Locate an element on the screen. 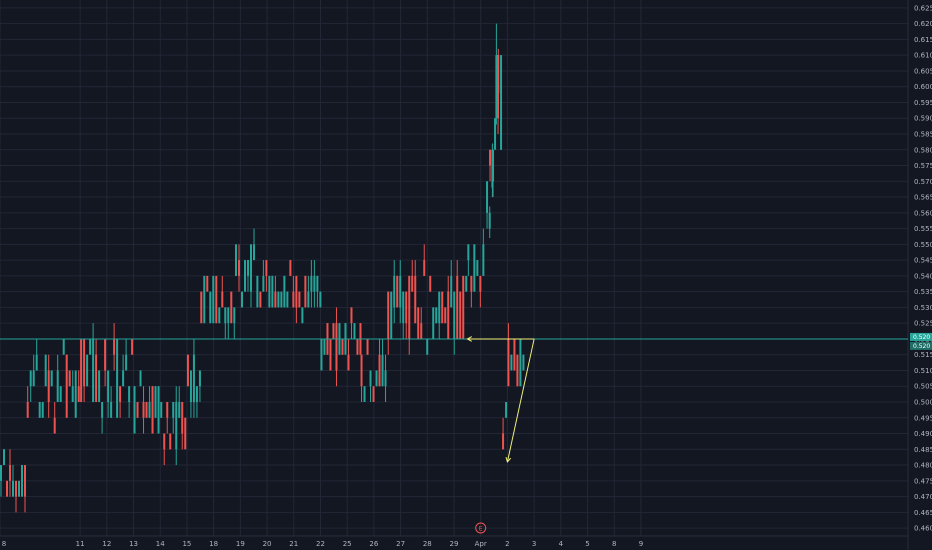 The image size is (932, 550). y-tick-label: 0.570 is located at coordinates (923, 182).